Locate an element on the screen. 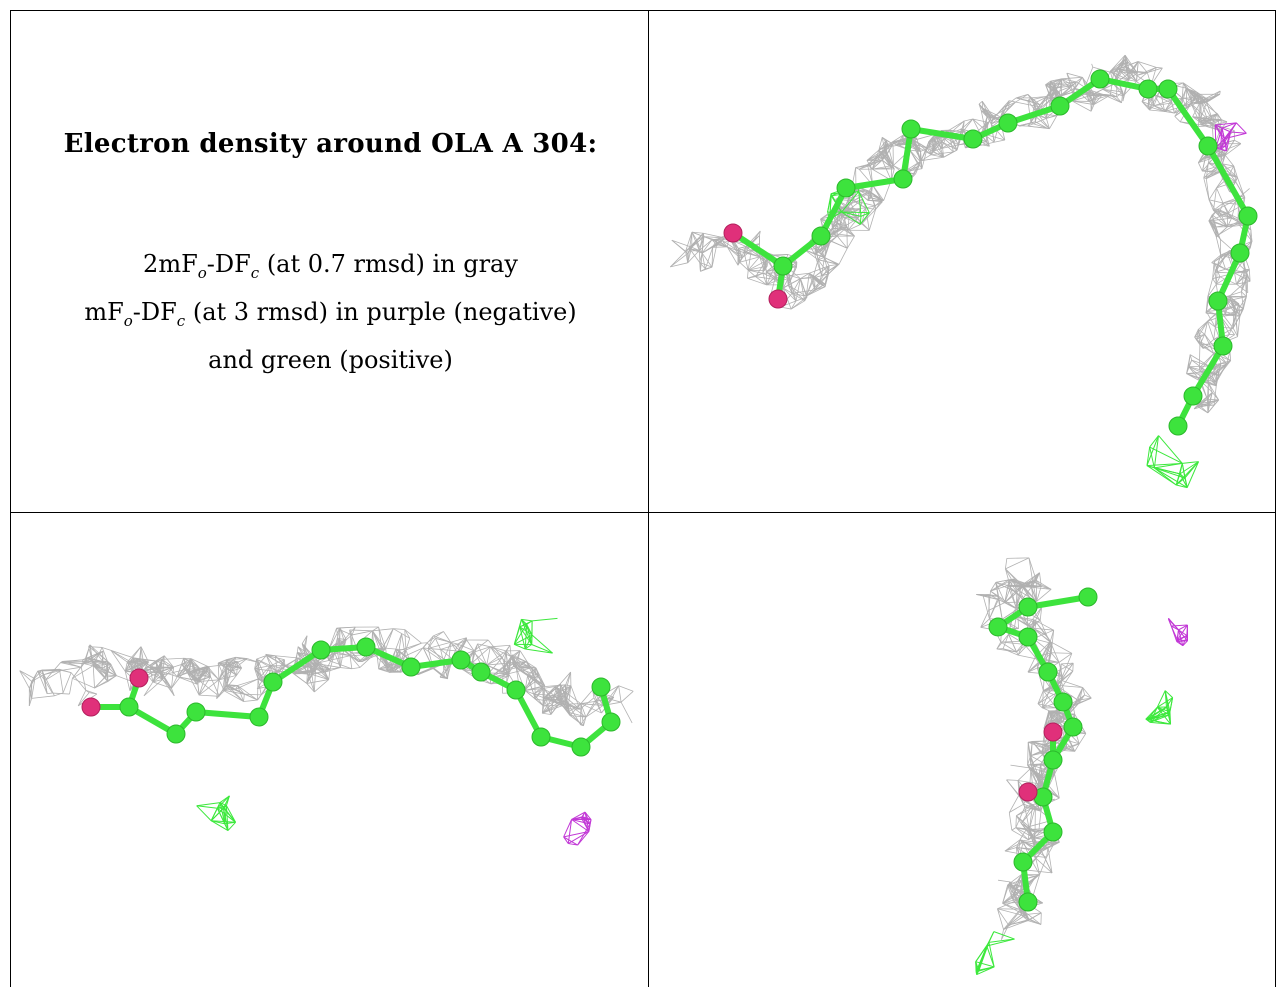 This screenshot has height=989, width=1278. figure-title: Electron density around OLA A 304: is located at coordinates (330, 144).